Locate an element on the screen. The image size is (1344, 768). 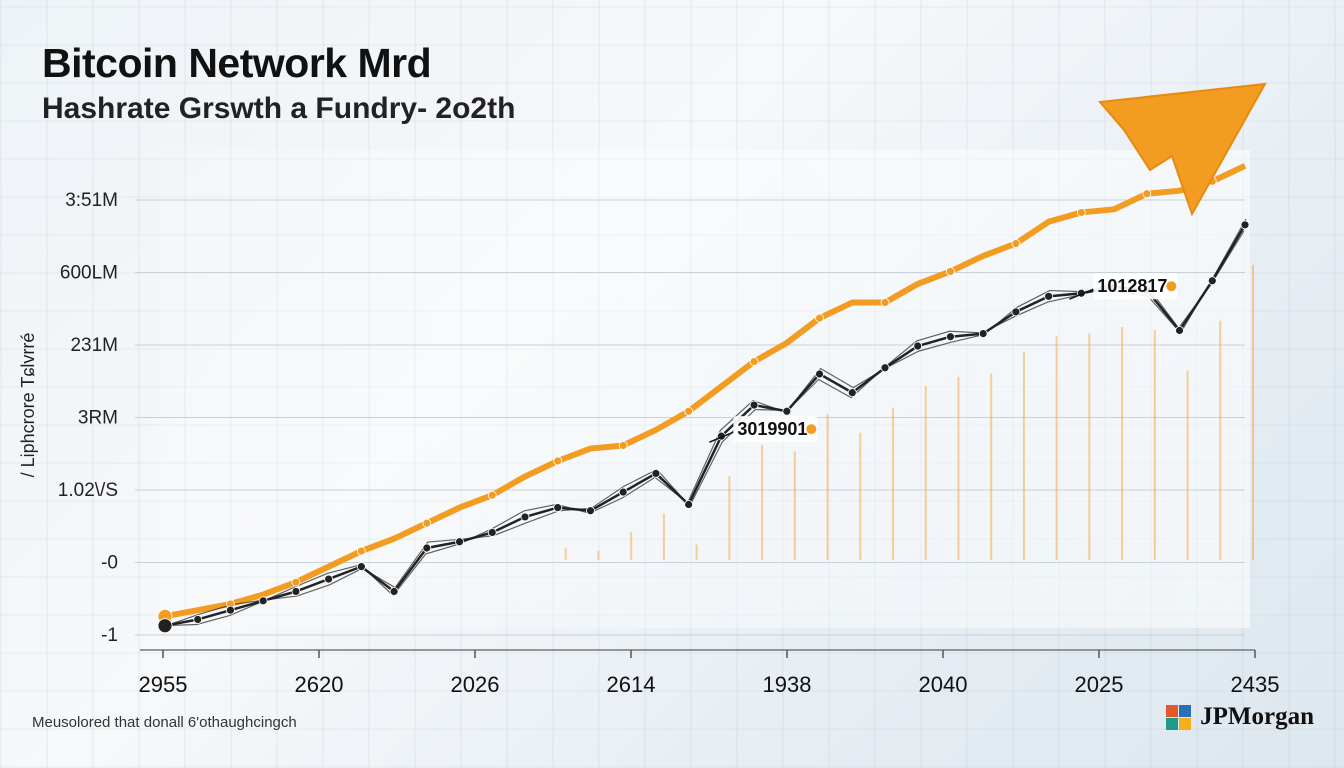
x-tick-label: 2955 is located at coordinates (163, 684).